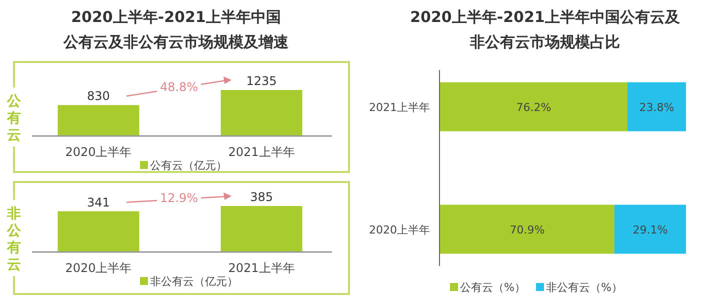 Image resolution: width=705 pixels, height=304 pixels. I want to click on data-label: 70.9%, so click(527, 229).